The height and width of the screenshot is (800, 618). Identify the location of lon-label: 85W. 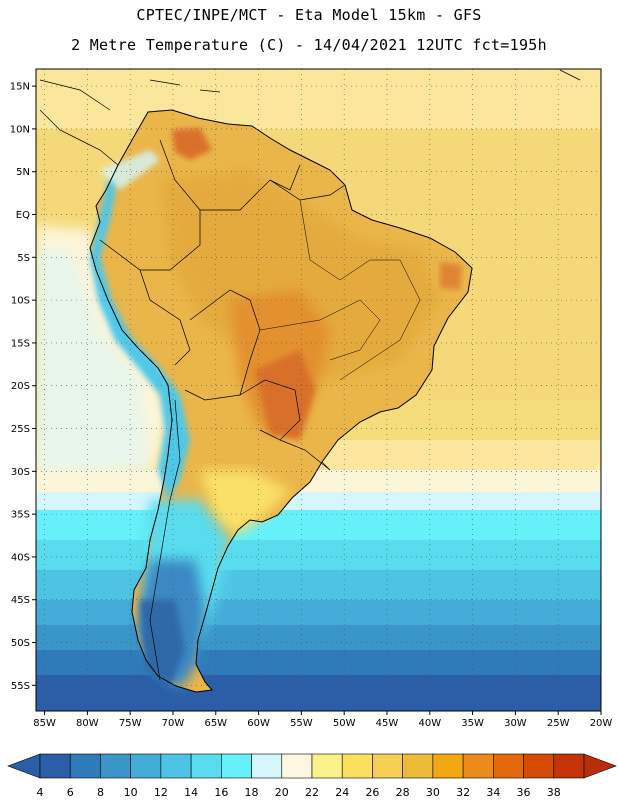
(44, 723).